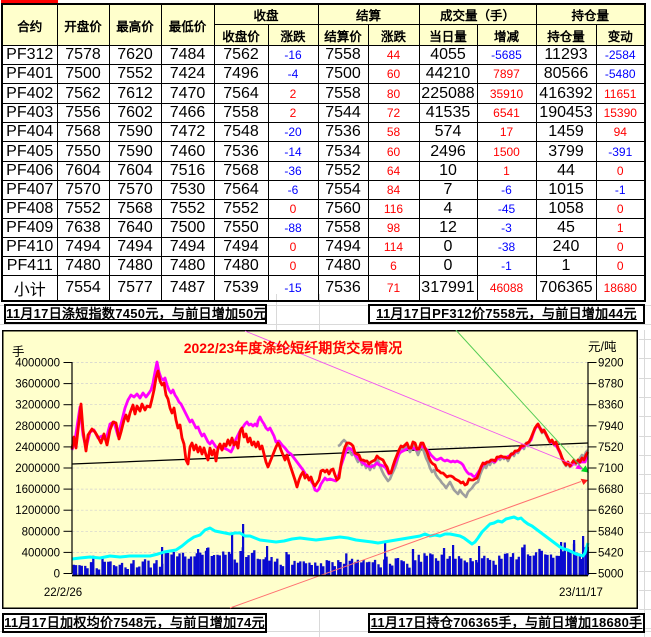 This screenshot has height=637, width=651. What do you see at coordinates (37, 406) in the screenshot?
I see `svg-text: 3200000` at bounding box center [37, 406].